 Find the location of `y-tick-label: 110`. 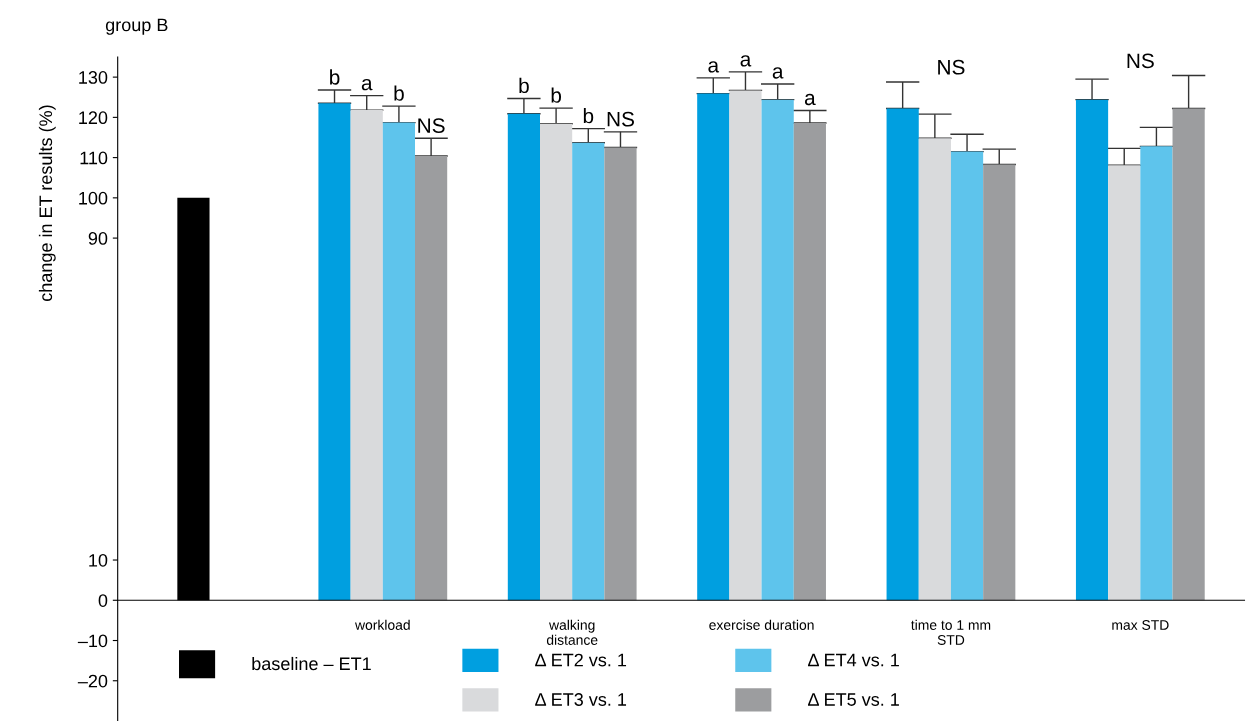

y-tick-label: 110 is located at coordinates (94, 158).